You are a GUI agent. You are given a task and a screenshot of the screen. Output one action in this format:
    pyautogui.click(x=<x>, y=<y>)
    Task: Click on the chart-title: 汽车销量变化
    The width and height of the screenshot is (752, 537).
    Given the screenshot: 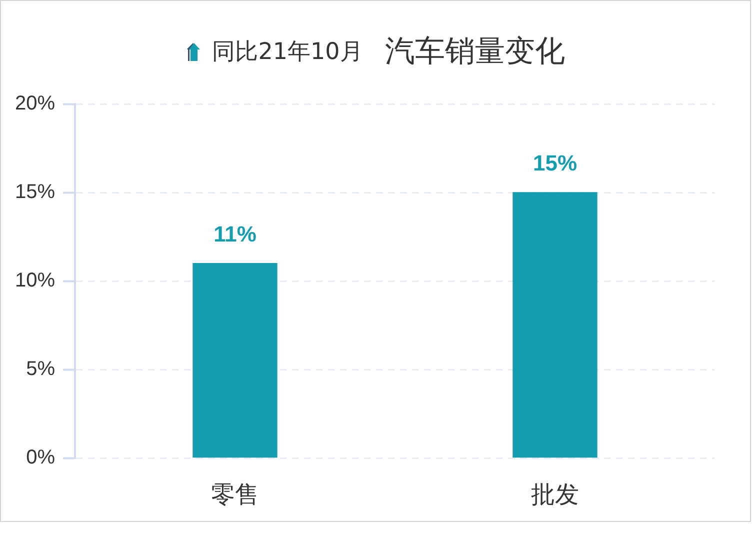 What is the action you would take?
    pyautogui.click(x=474, y=51)
    